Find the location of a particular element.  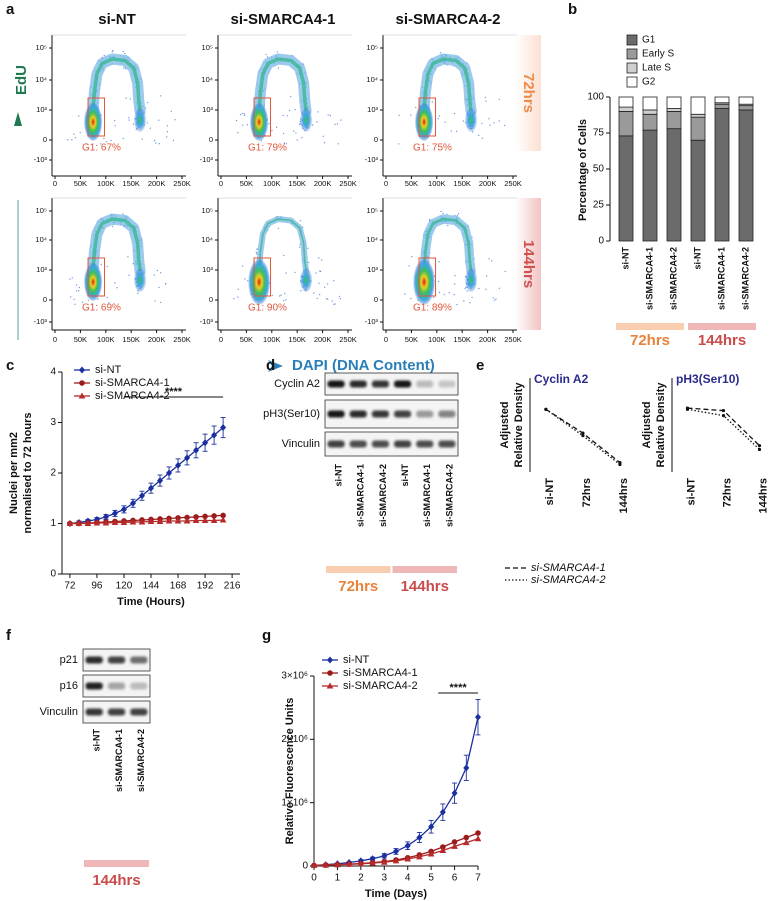

gate-label: G1: 67% is located at coordinates (101, 148).